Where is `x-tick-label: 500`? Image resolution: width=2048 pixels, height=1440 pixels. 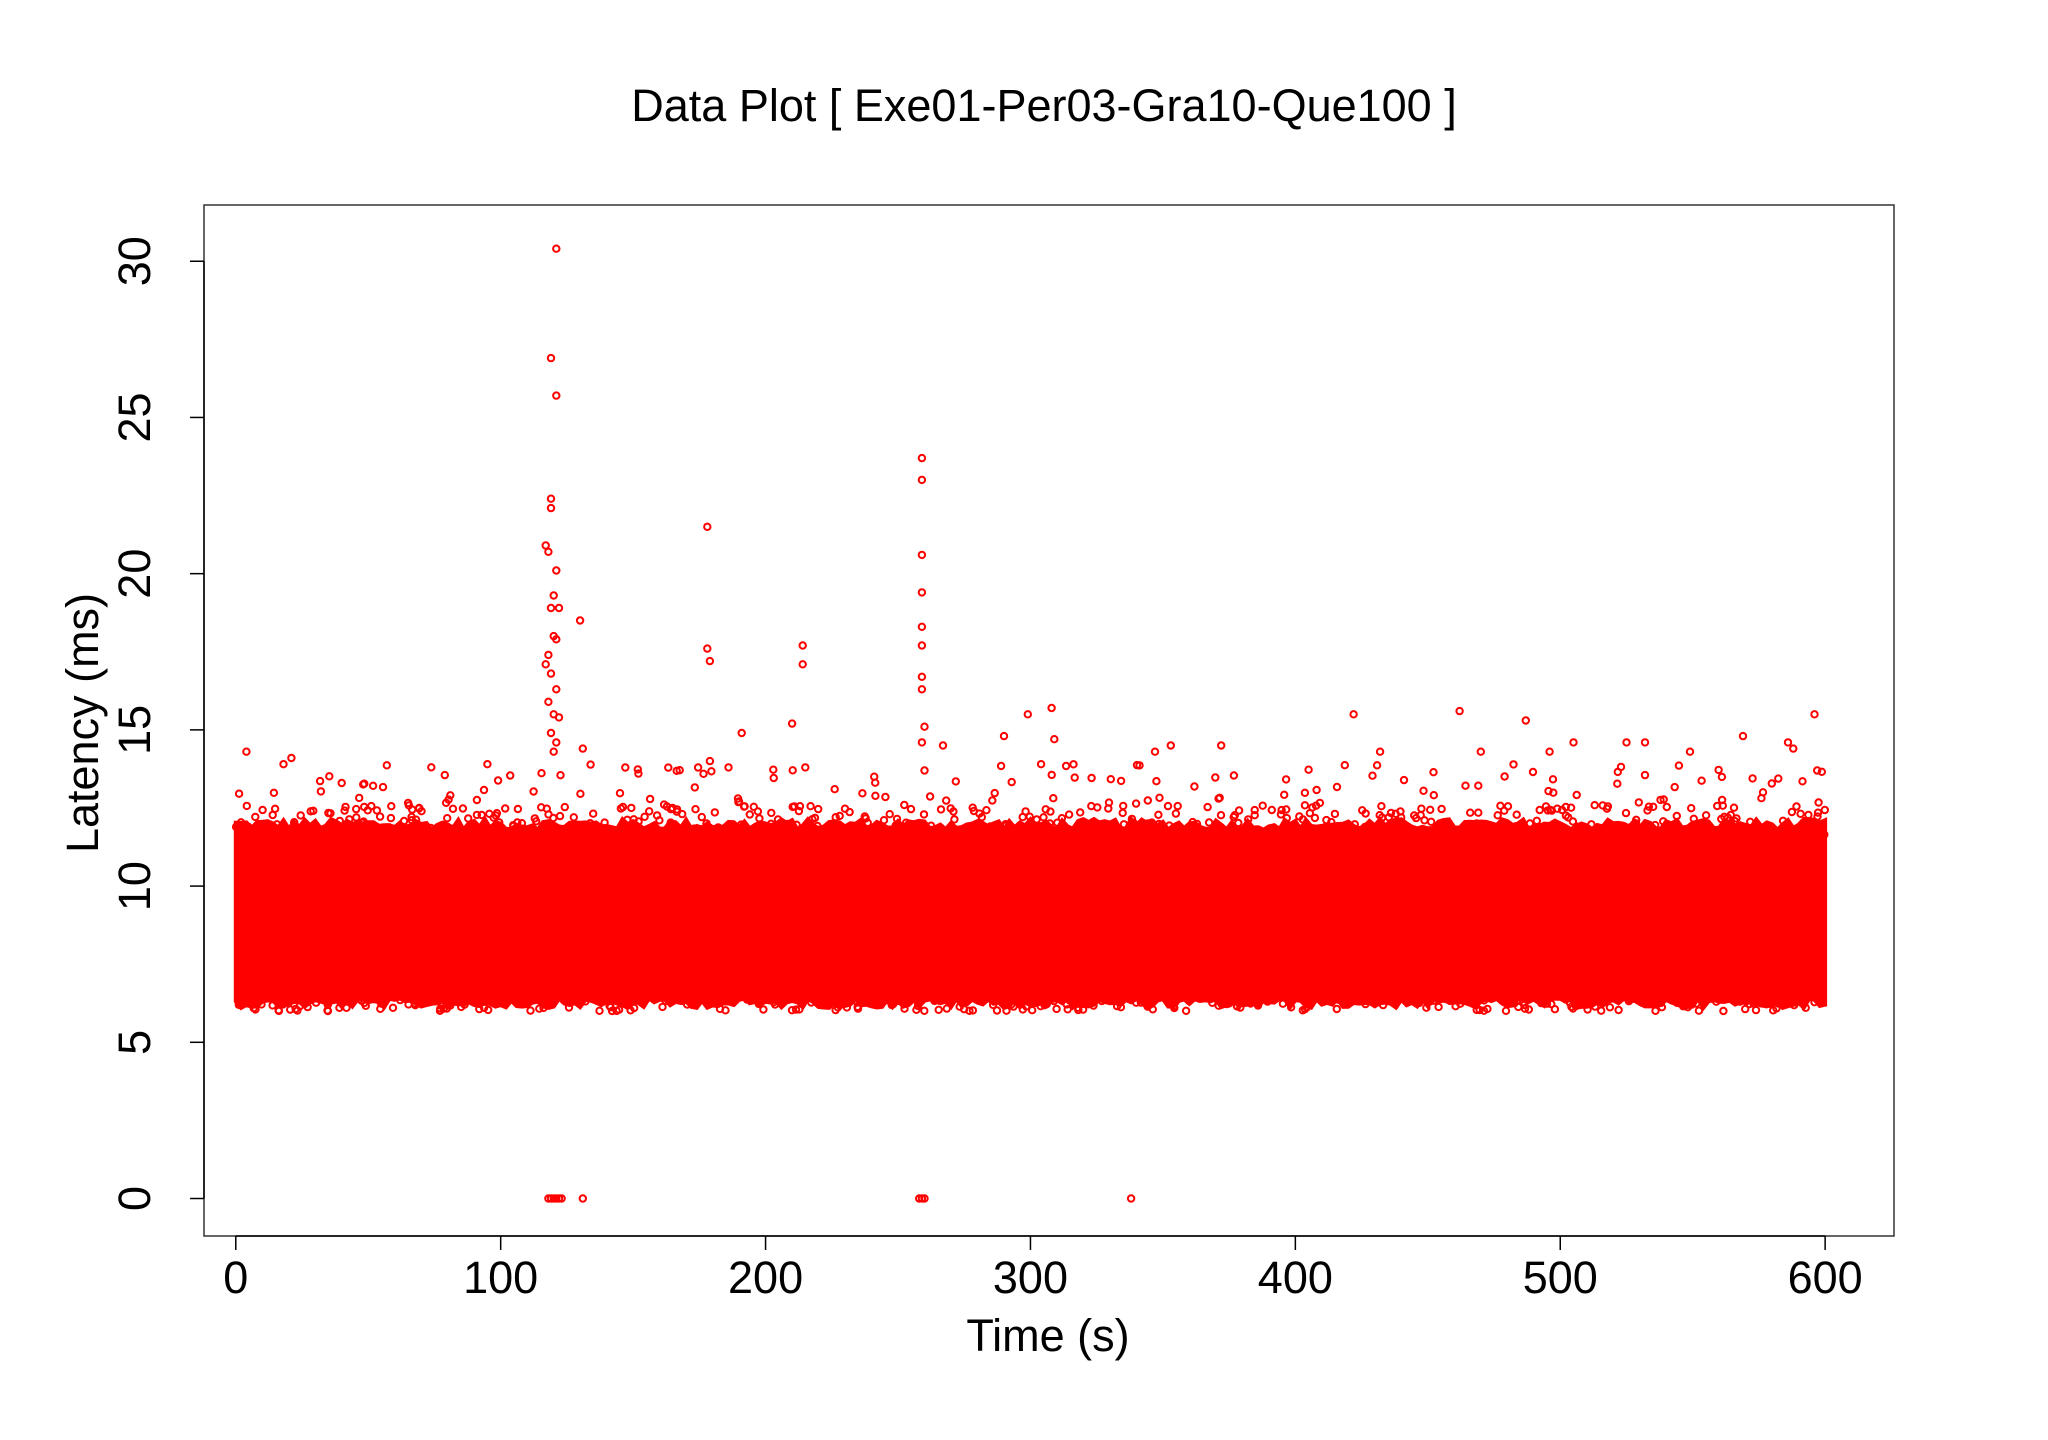 x-tick-label: 500 is located at coordinates (1560, 1277).